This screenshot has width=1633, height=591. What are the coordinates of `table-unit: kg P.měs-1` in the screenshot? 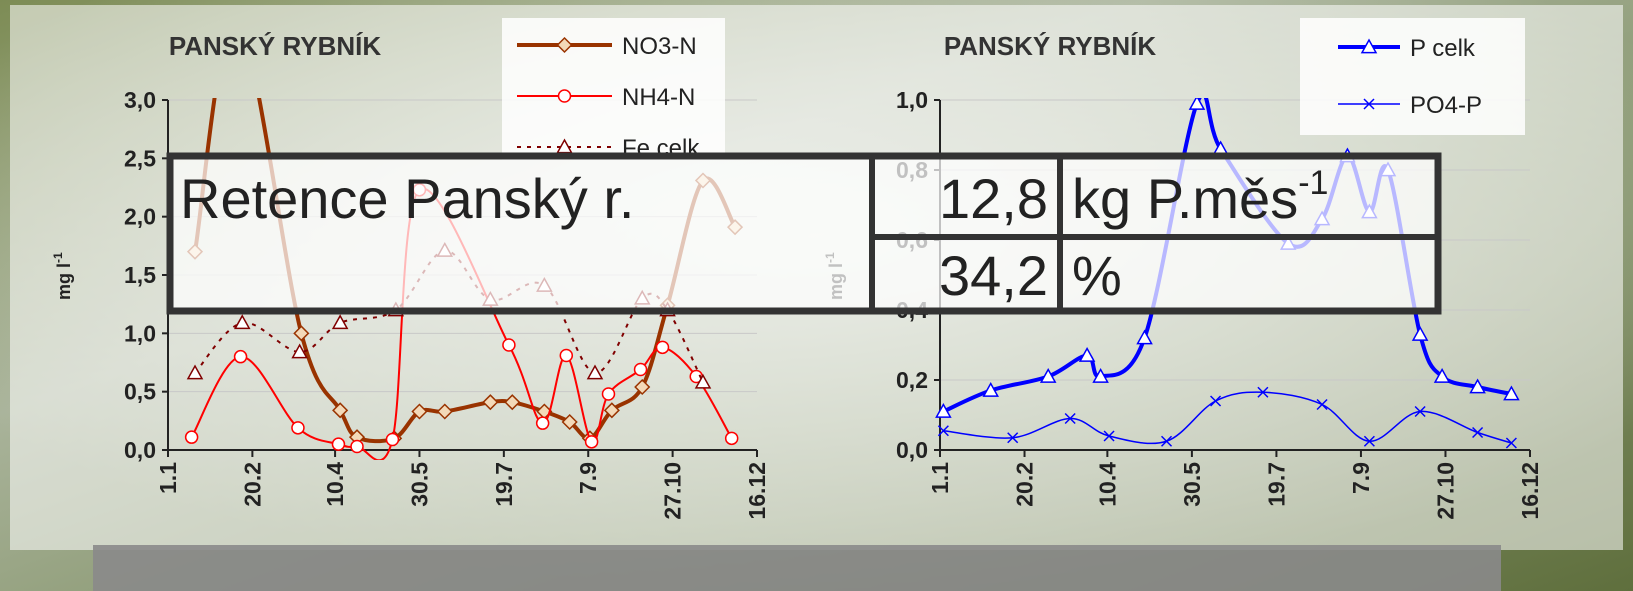 It's located at (1200, 197).